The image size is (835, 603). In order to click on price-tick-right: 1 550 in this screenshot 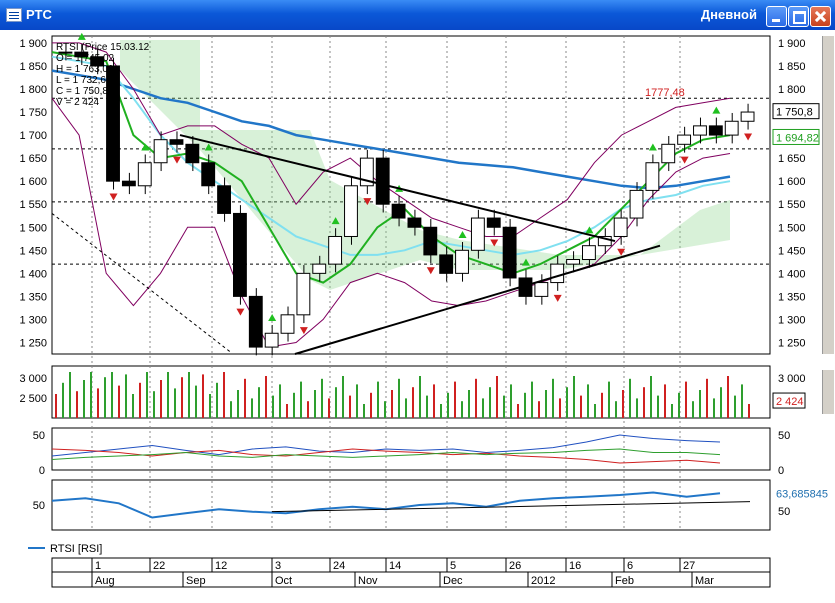, I will do `click(792, 205)`.